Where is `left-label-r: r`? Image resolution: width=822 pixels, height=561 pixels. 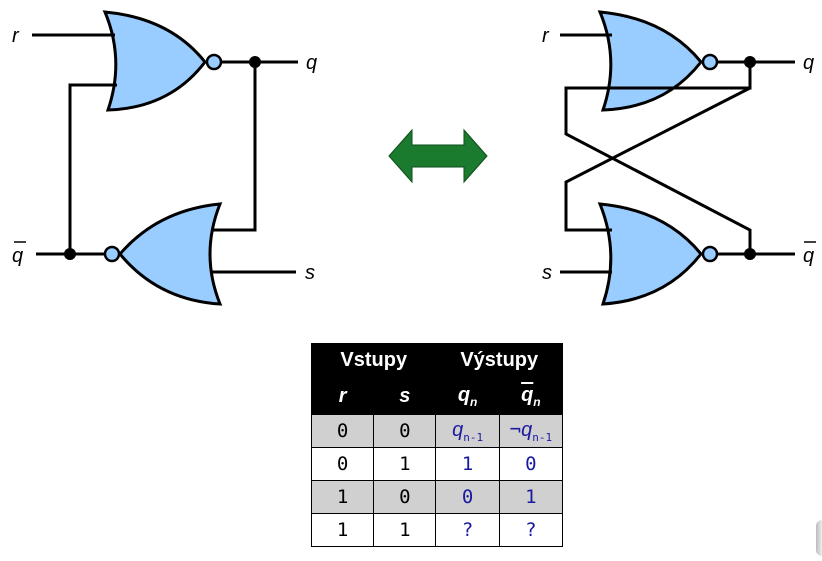 left-label-r: r is located at coordinates (16, 36).